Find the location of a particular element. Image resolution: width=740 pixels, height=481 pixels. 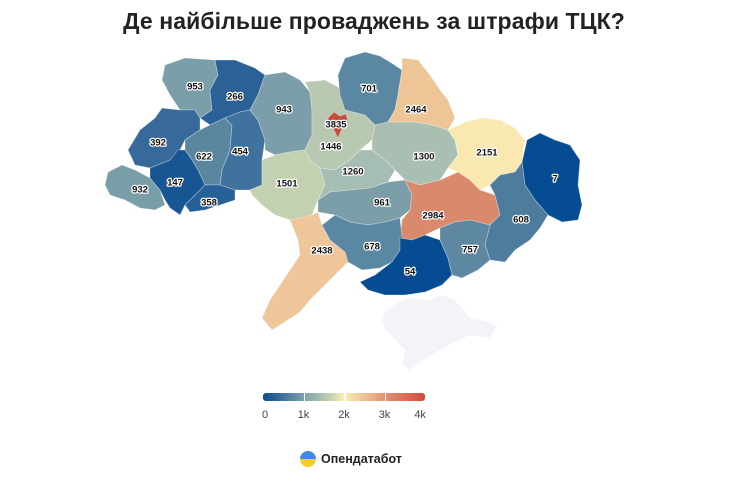

label-donetsk: 608 is located at coordinates (521, 220).